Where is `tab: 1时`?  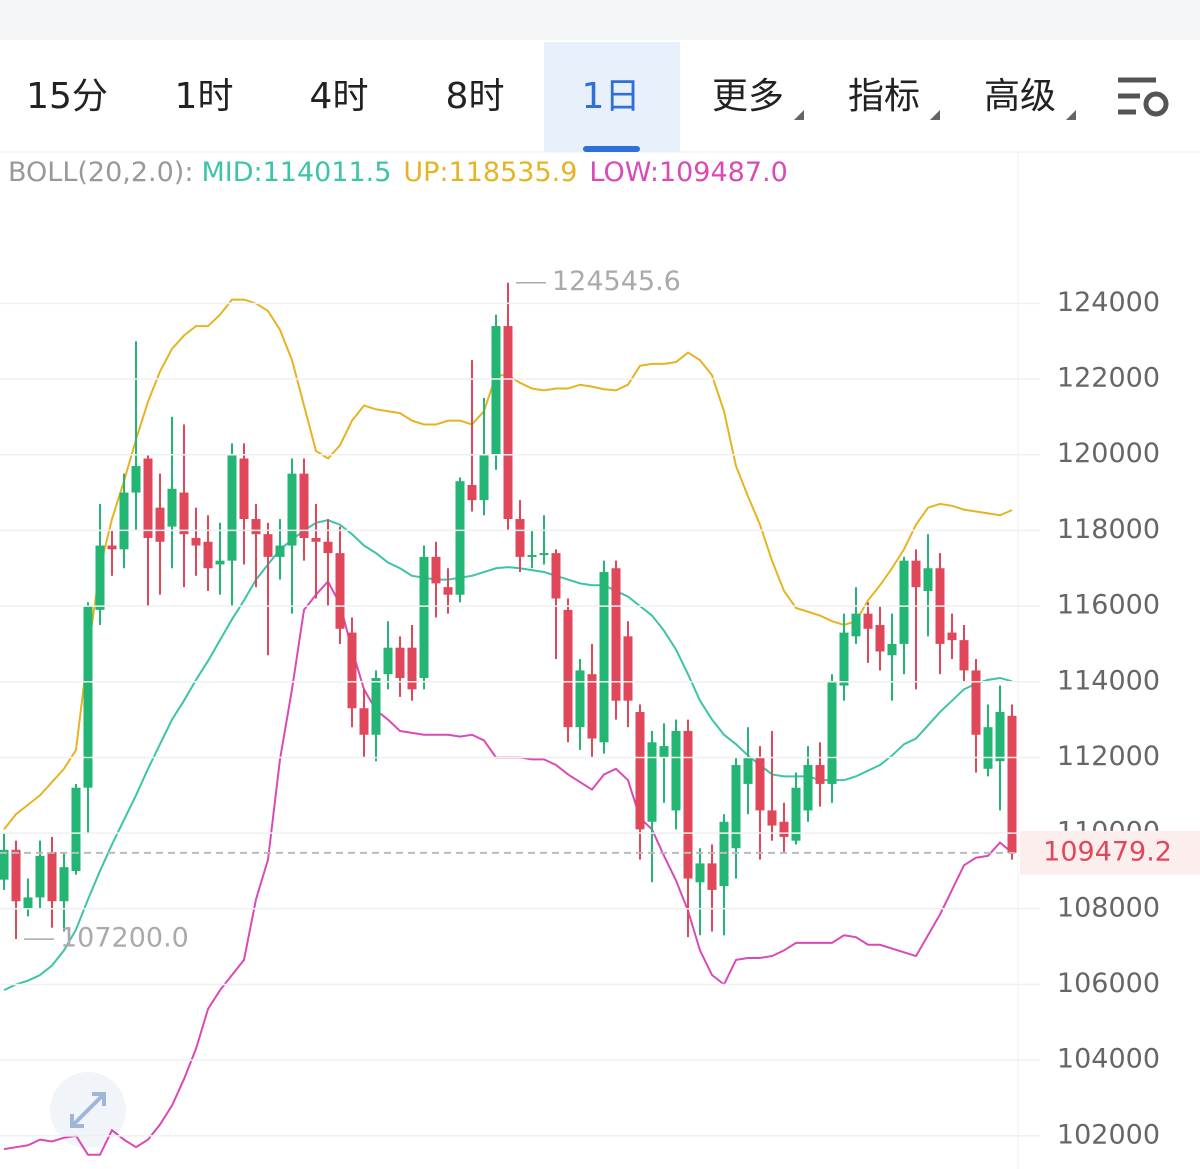
tab: 1时 is located at coordinates (204, 96).